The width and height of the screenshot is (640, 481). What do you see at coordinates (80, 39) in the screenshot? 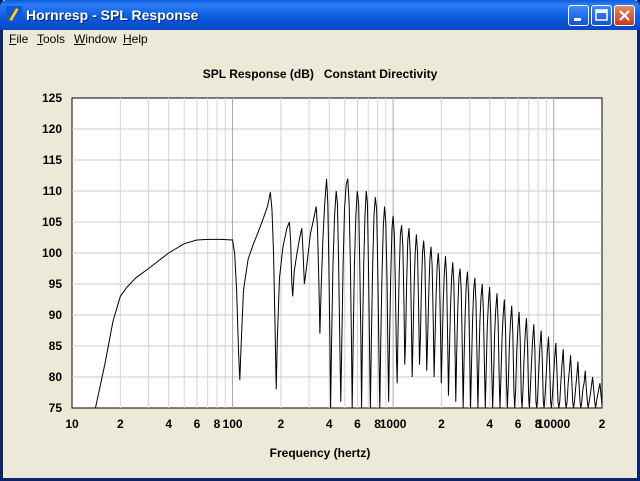
I see `menu-window-mnemonic: W` at bounding box center [80, 39].